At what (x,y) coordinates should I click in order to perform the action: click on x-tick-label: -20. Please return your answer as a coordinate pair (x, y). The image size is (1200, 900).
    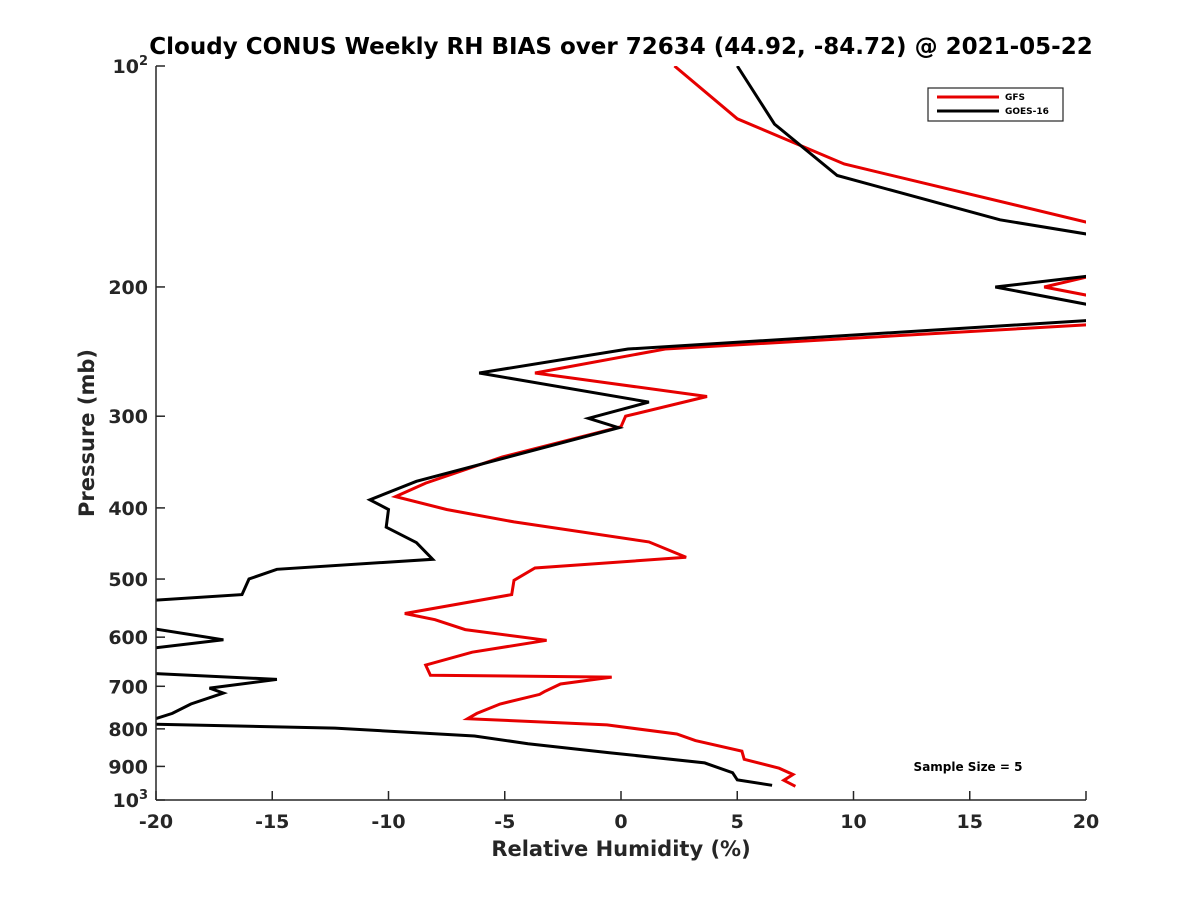
    Looking at the image, I should click on (156, 822).